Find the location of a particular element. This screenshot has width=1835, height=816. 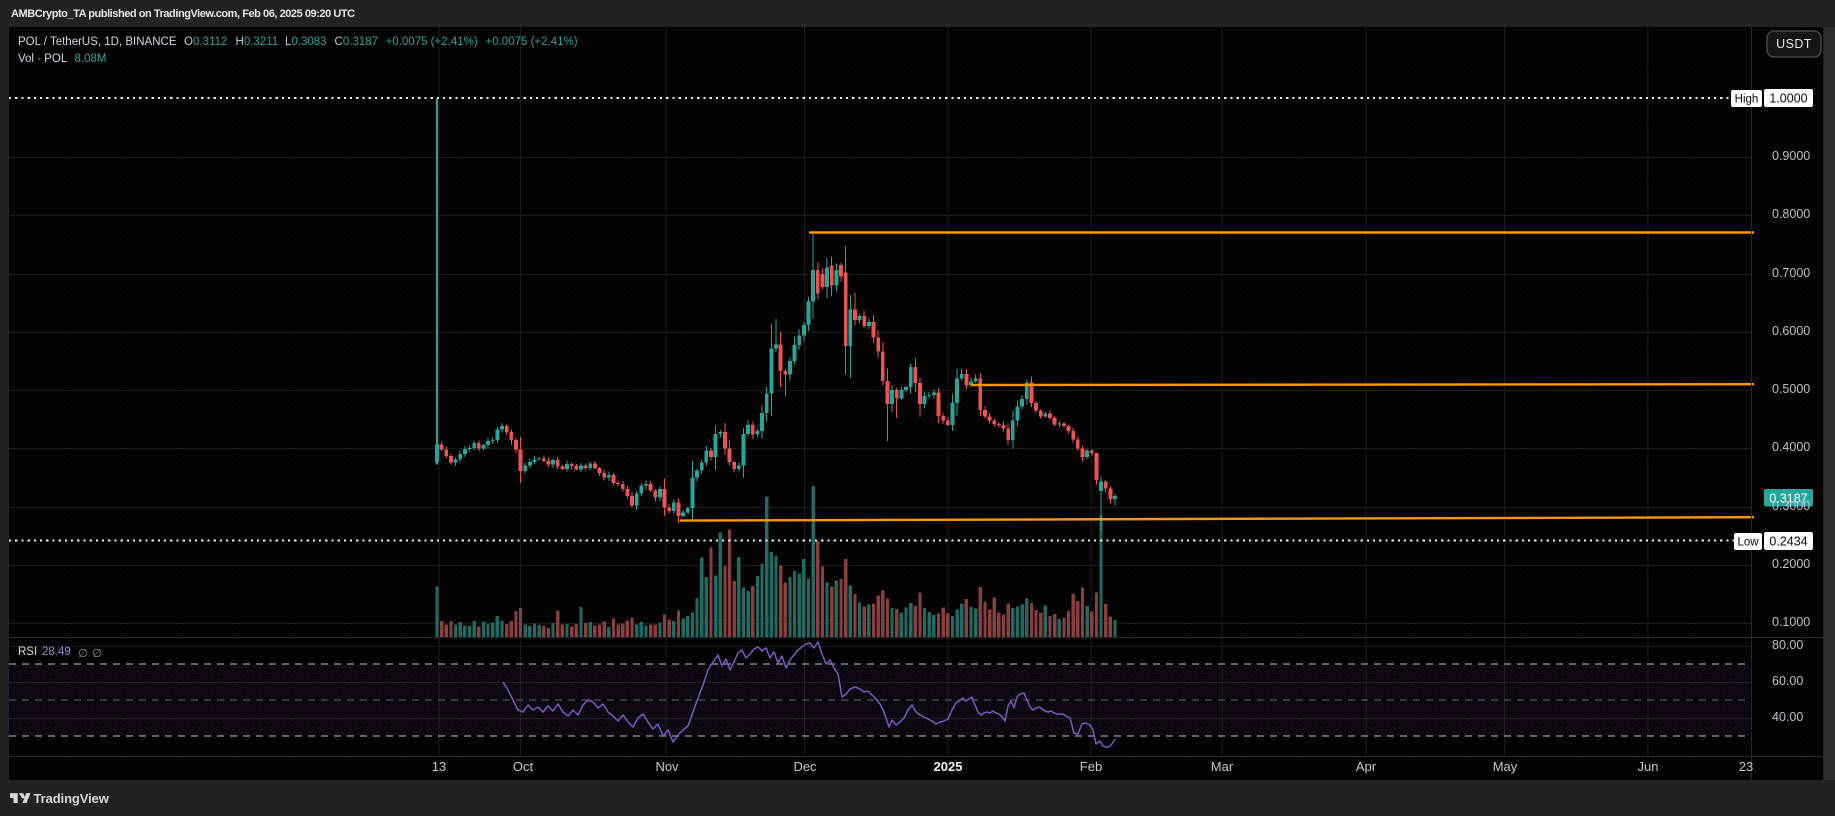

svg-text: High is located at coordinates (1747, 100).